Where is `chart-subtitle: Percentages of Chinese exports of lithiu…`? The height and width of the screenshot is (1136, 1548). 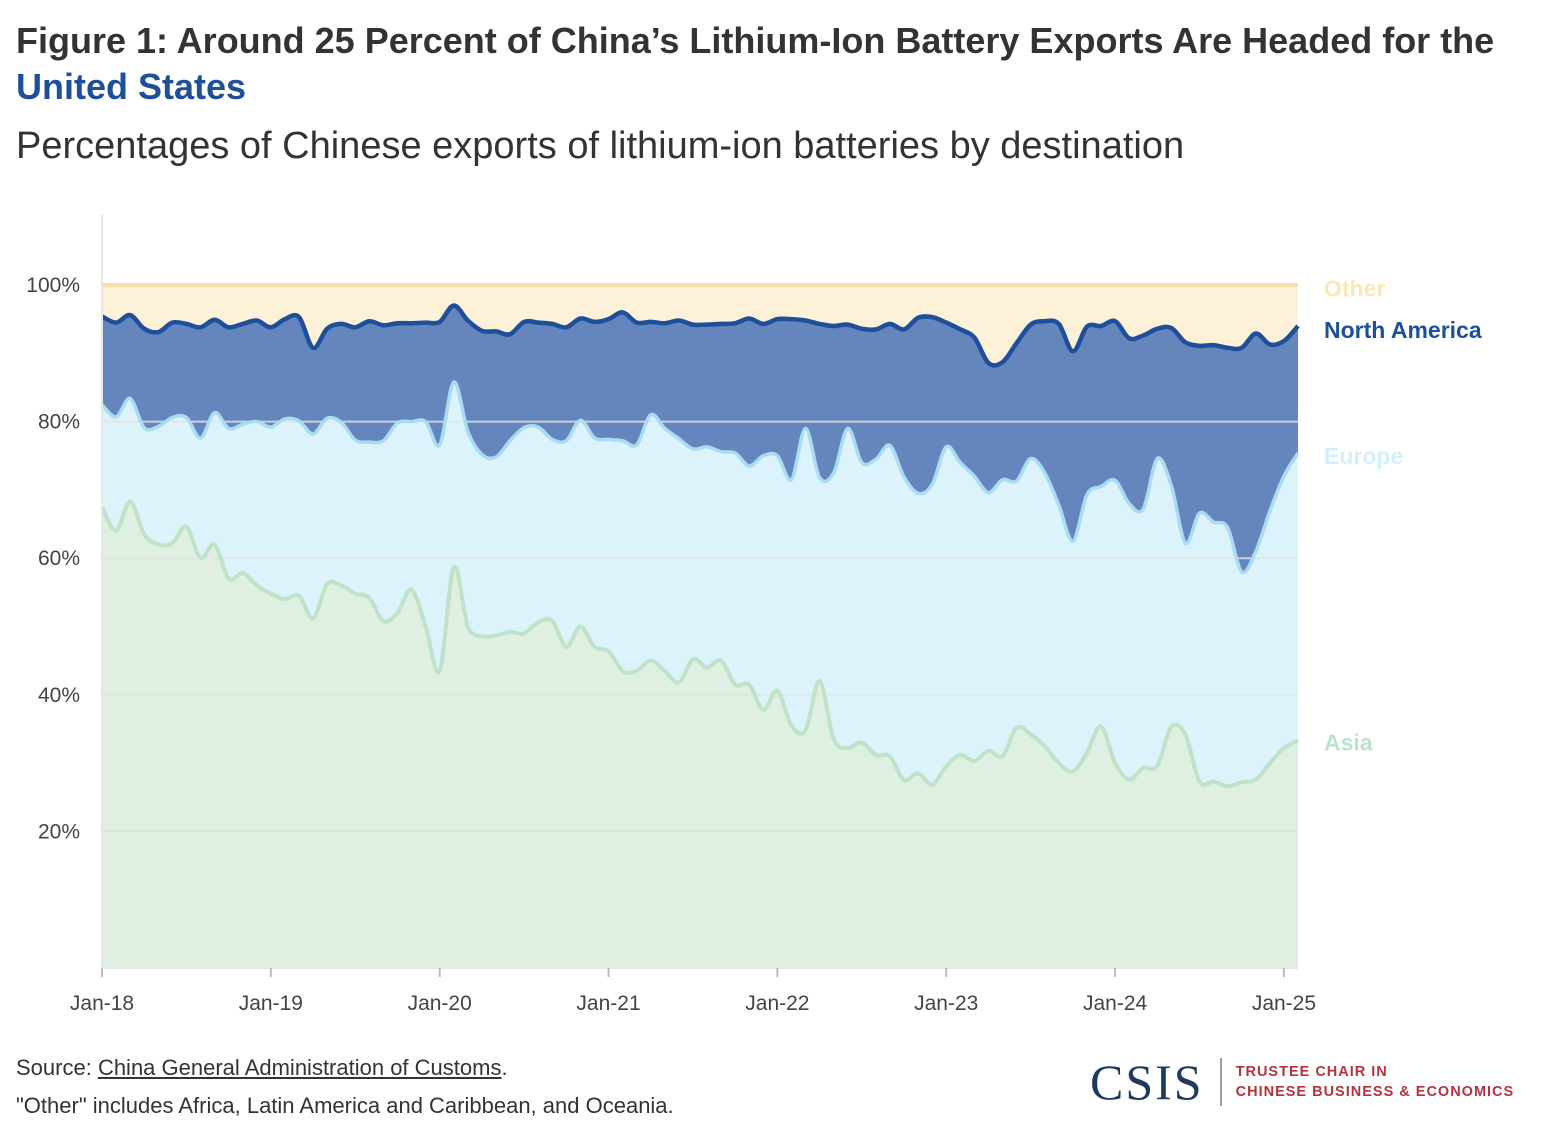
chart-subtitle: Percentages of Chinese exports of lithiu… is located at coordinates (600, 146).